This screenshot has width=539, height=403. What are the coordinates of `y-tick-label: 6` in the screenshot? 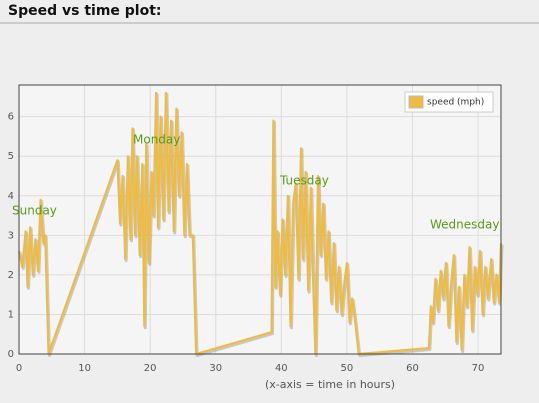 It's located at (11, 117).